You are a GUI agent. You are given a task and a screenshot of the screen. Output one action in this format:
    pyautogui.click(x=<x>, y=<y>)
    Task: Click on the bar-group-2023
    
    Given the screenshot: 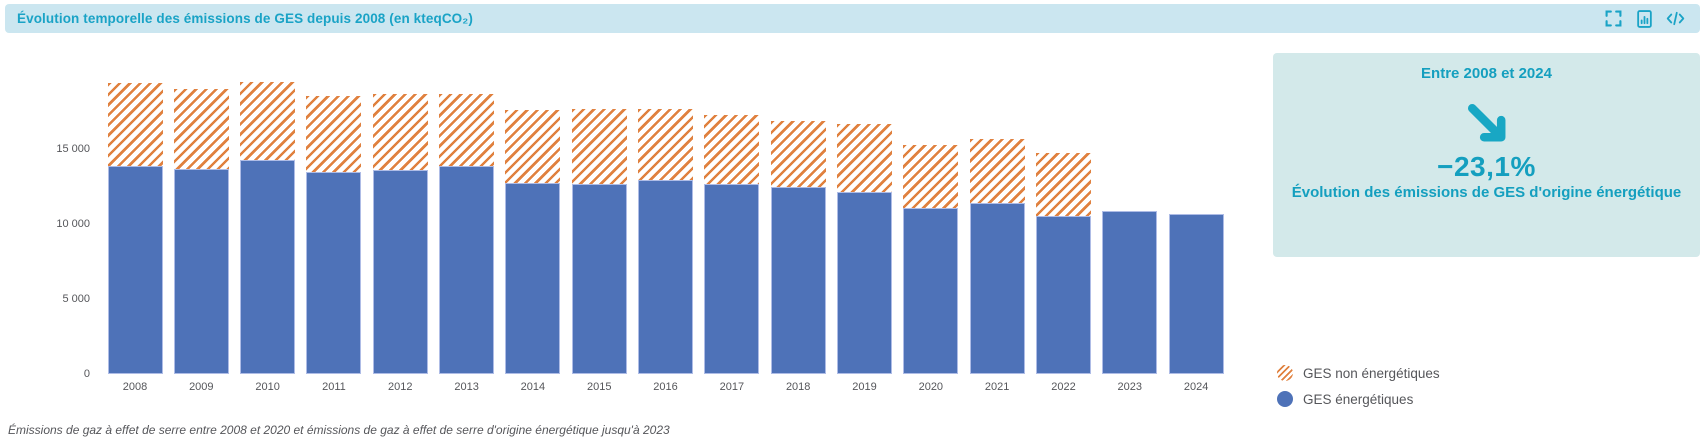 What is the action you would take?
    pyautogui.click(x=1130, y=292)
    